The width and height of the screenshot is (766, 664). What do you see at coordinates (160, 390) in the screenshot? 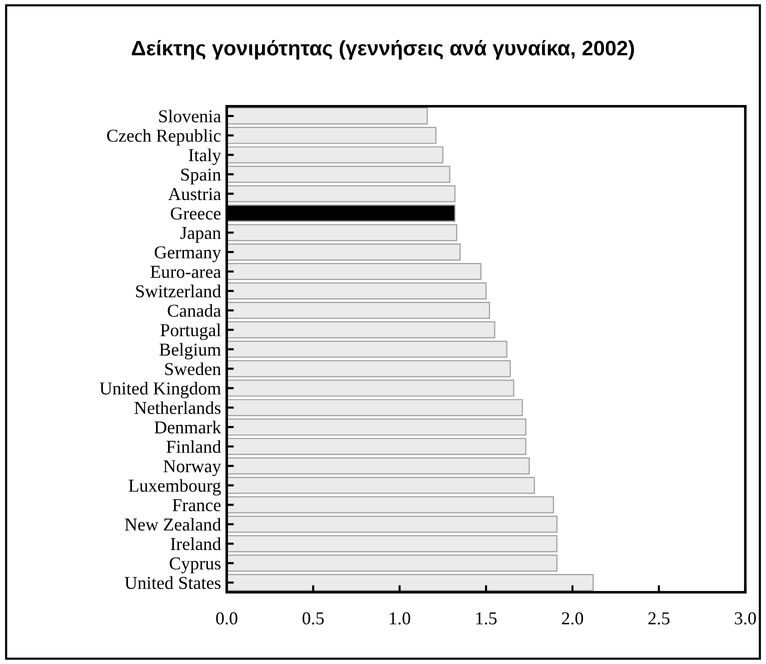
I see `y-tick-label: United Kingdom` at bounding box center [160, 390].